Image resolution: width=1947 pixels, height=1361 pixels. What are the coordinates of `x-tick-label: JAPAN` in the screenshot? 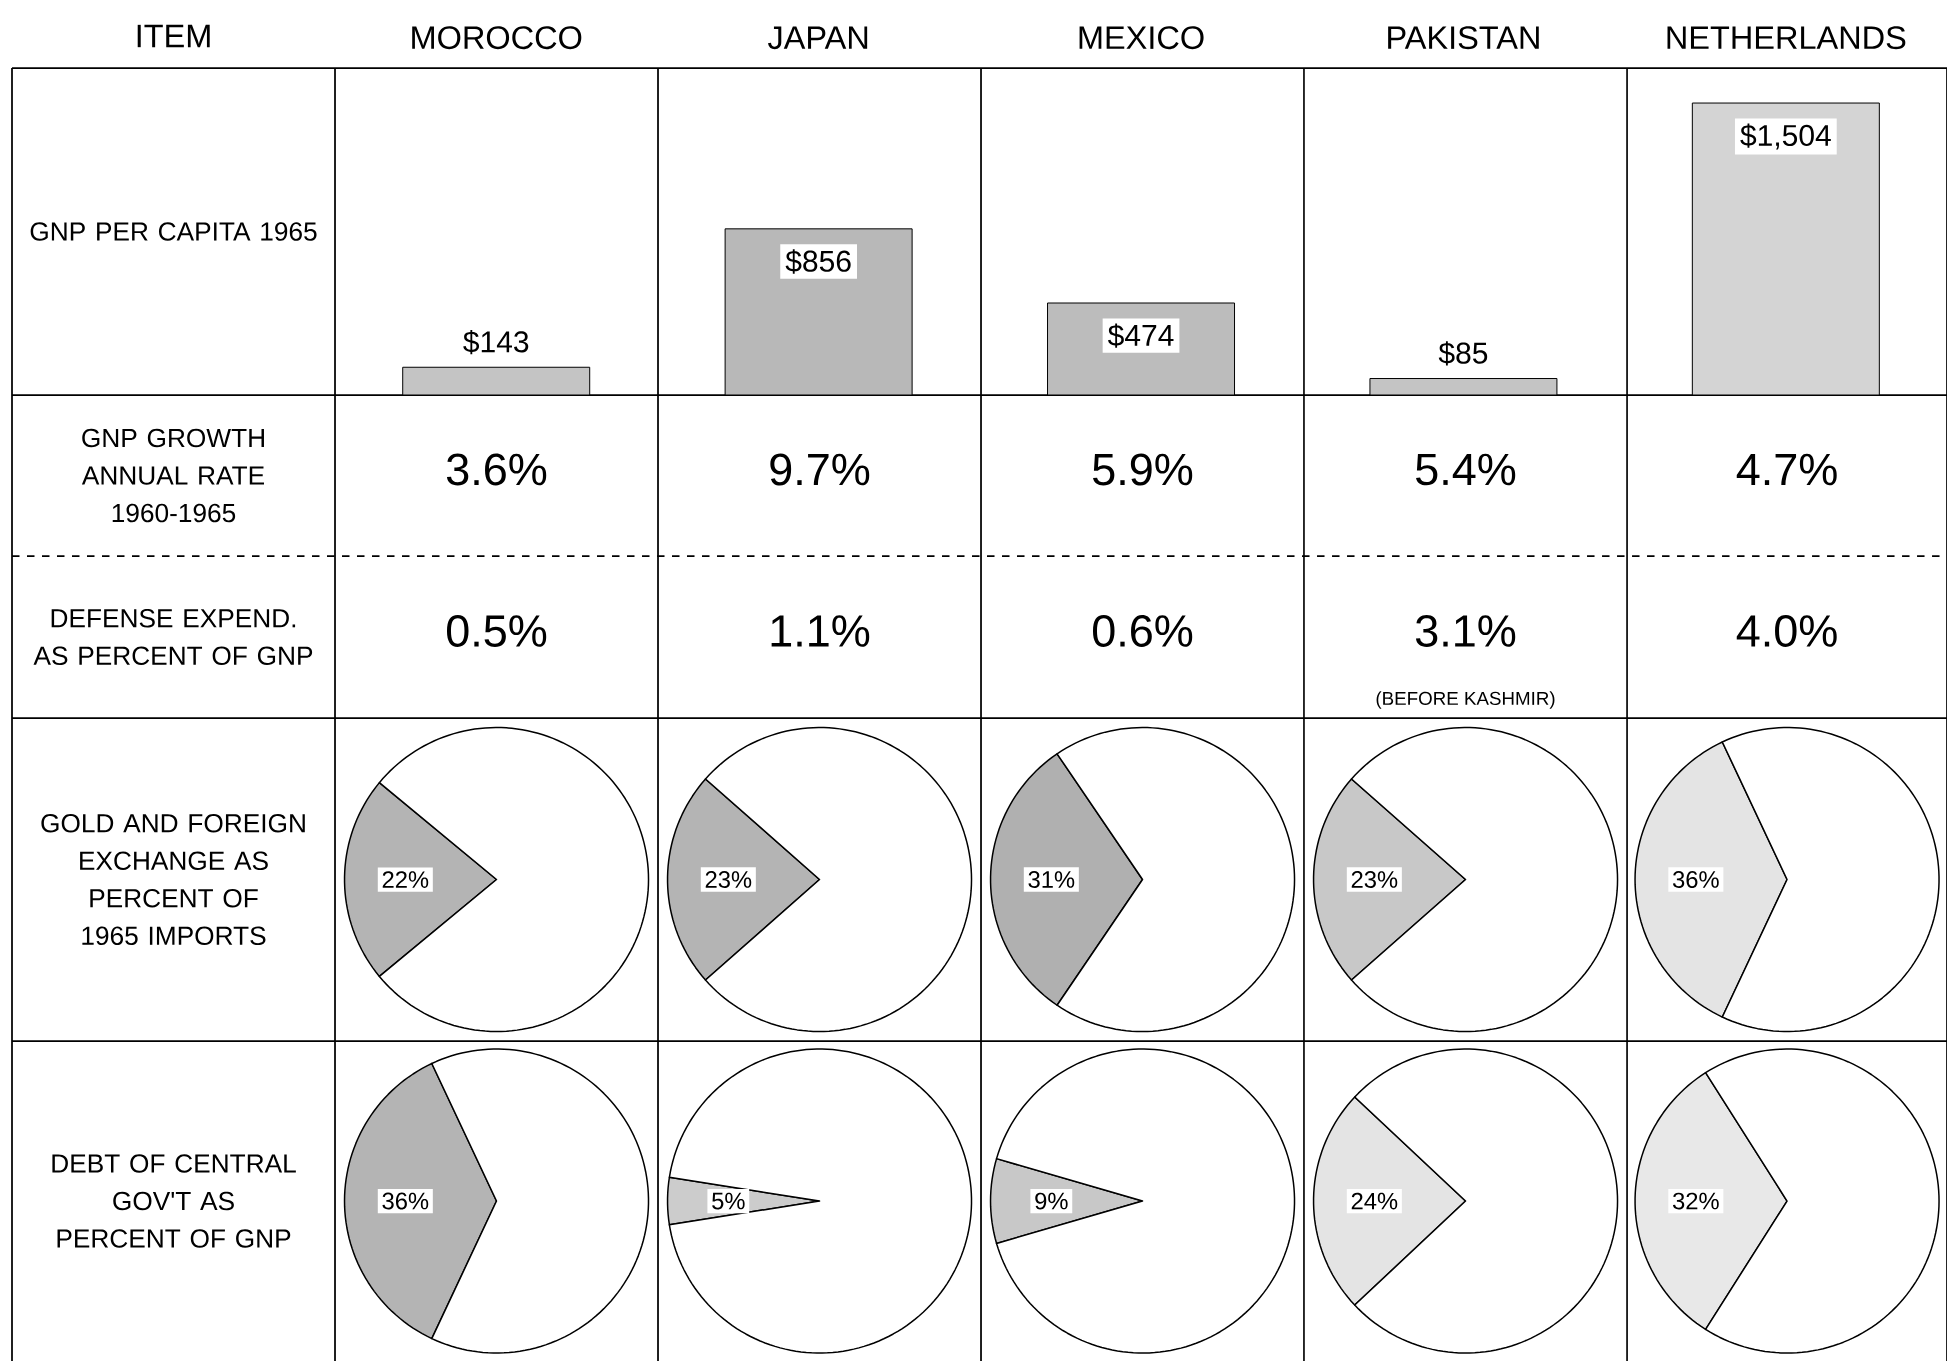 It's located at (817, 38).